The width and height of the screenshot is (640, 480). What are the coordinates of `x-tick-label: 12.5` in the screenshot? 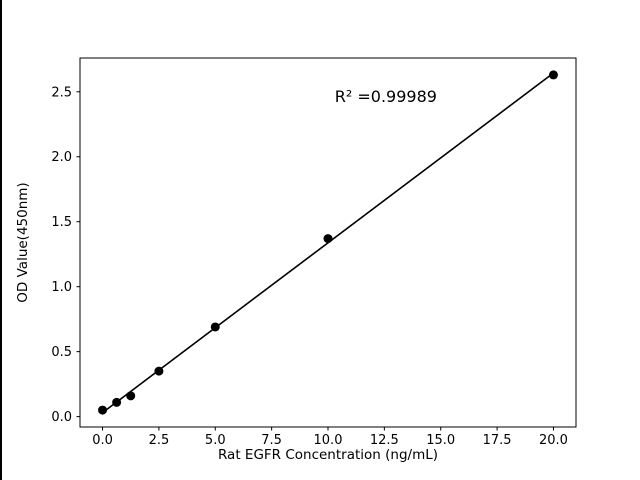 It's located at (384, 440).